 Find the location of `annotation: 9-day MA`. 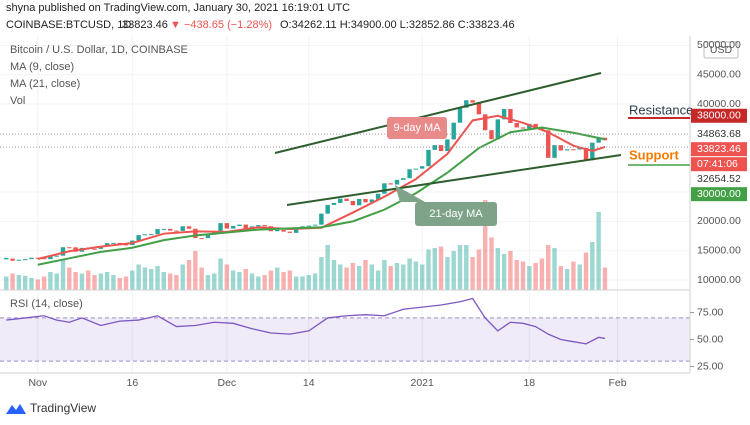

annotation: 9-day MA is located at coordinates (417, 128).